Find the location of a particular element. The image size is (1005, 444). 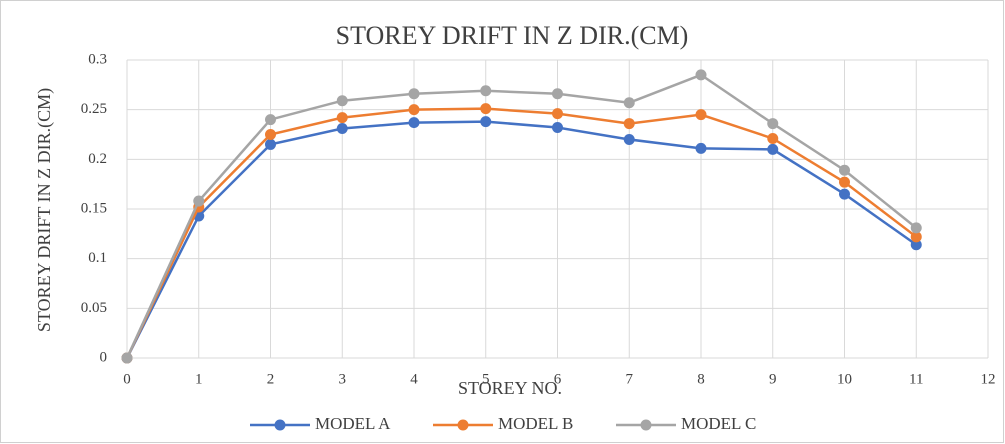

y-axis-label: STOREY DRIFT IN Z DIR.(CM) is located at coordinates (44, 210).